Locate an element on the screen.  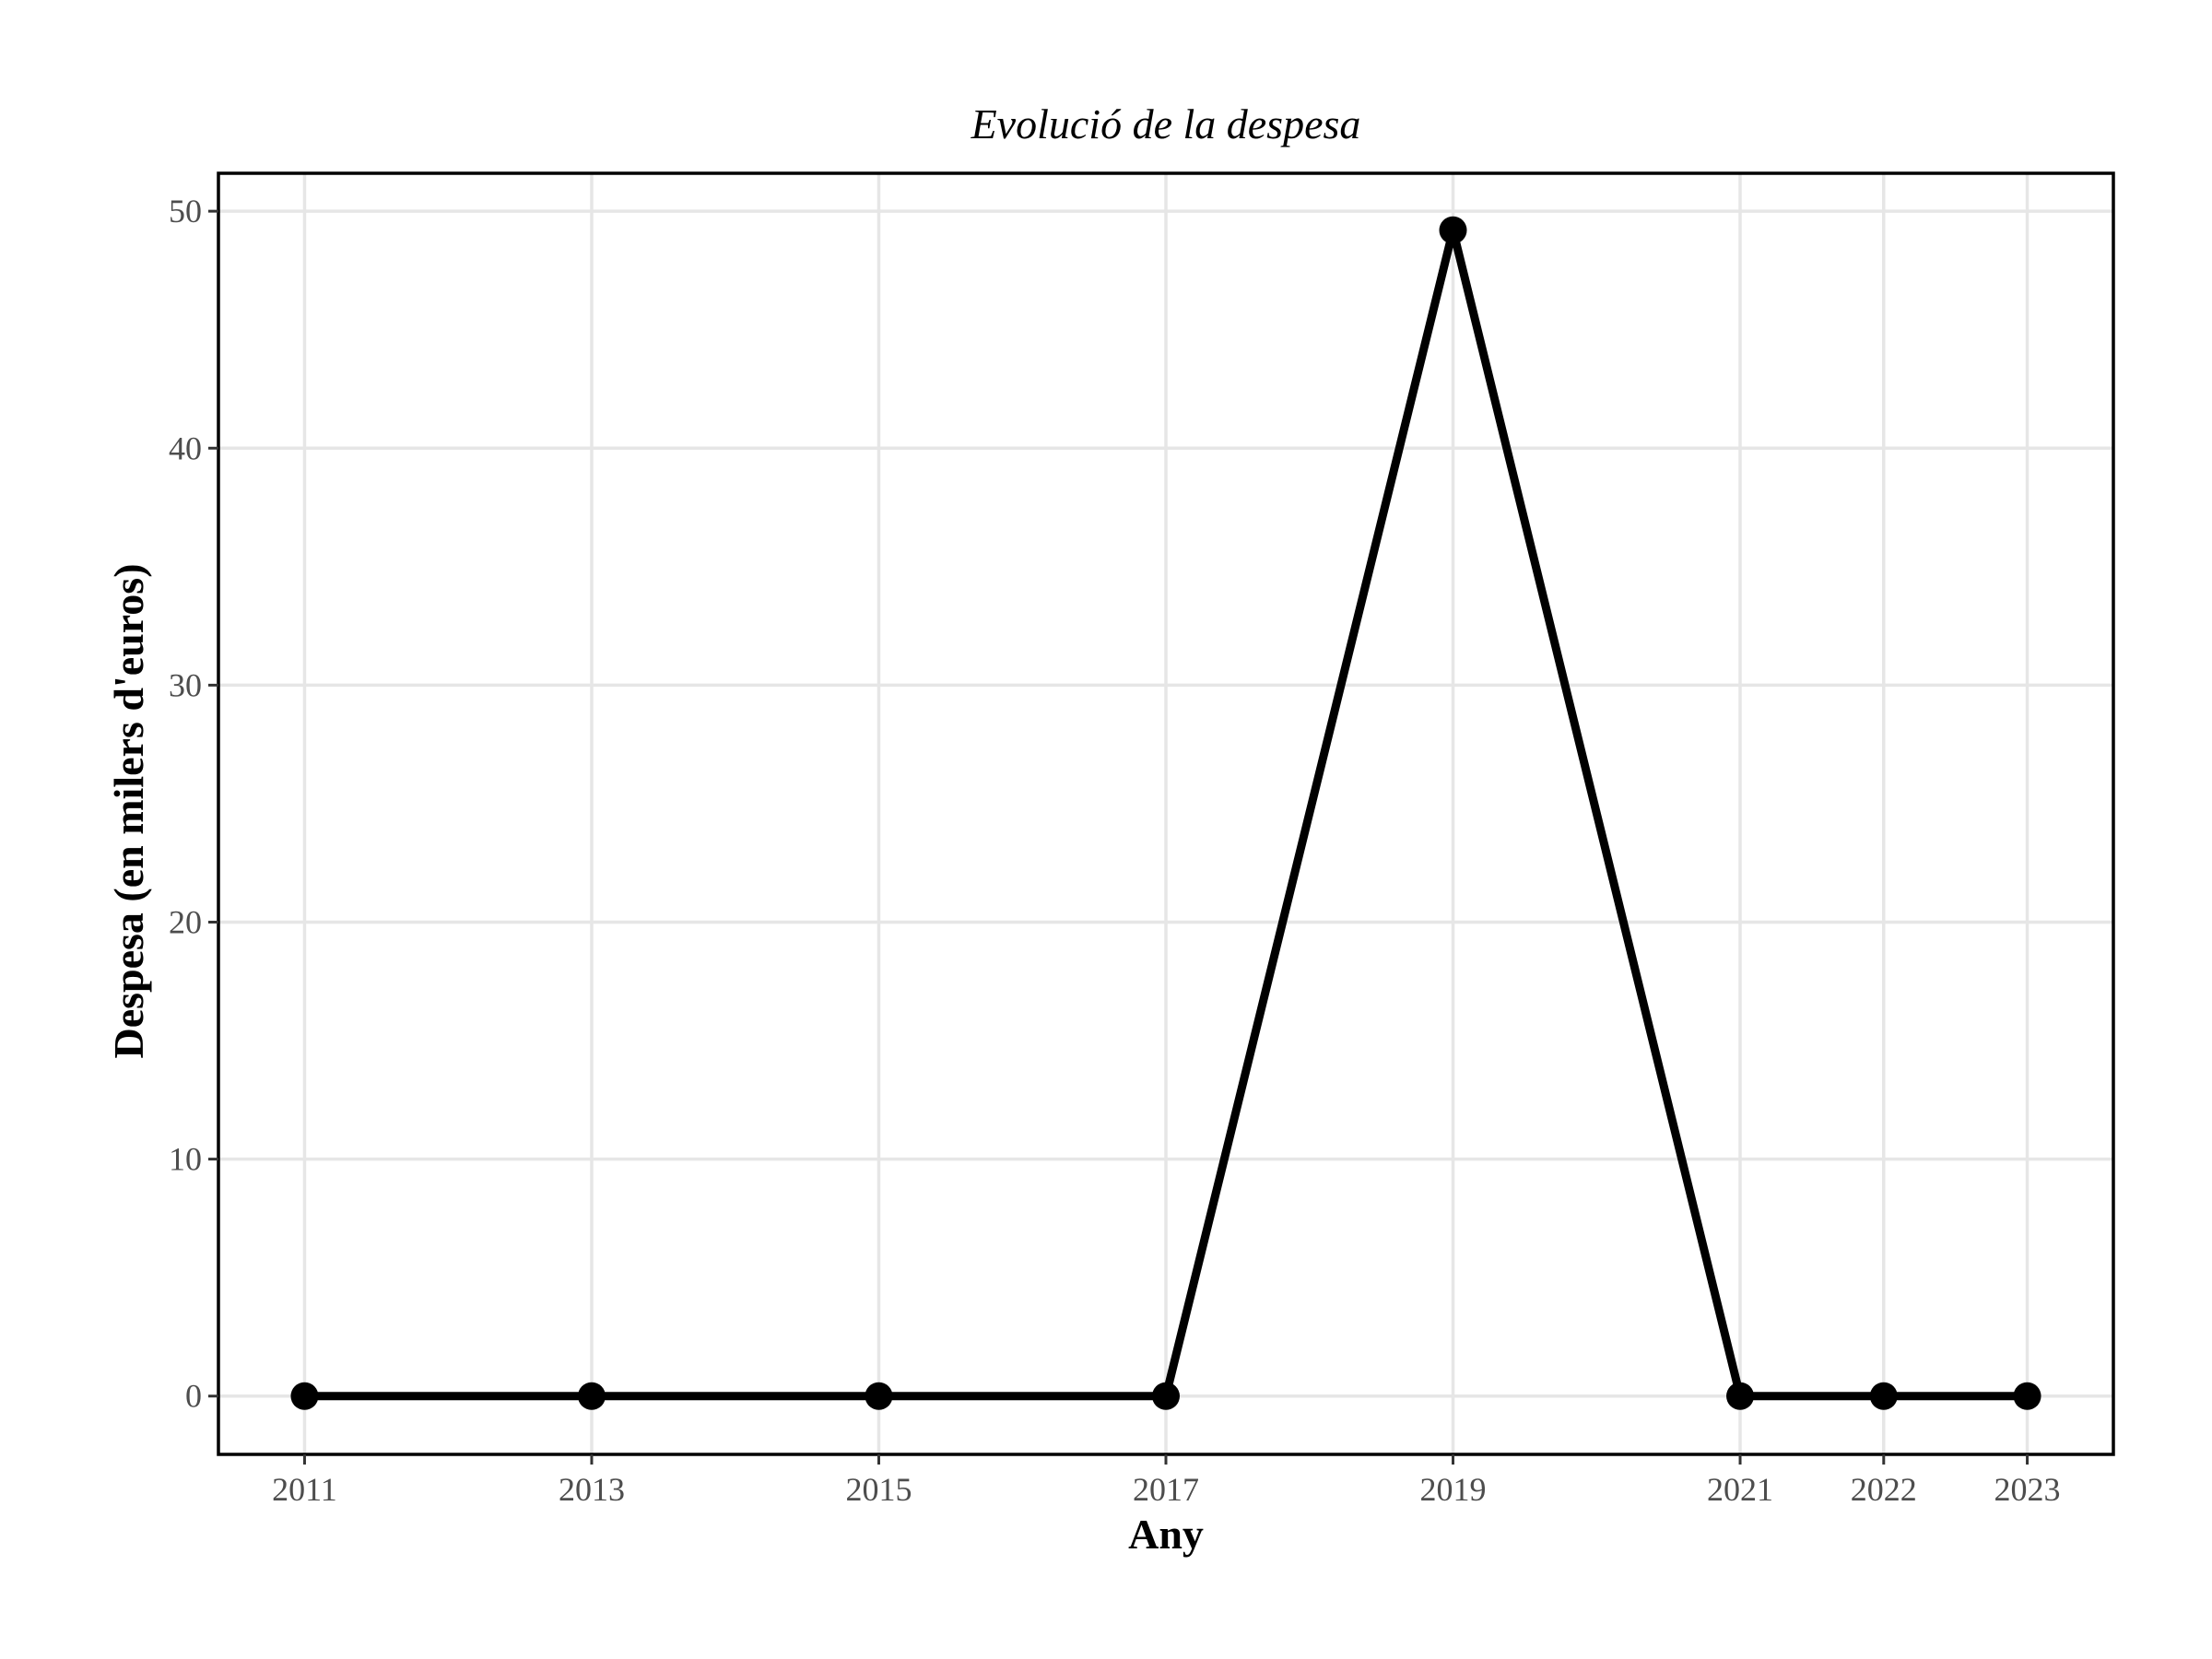
y-tick-label: 10 is located at coordinates (185, 1159).